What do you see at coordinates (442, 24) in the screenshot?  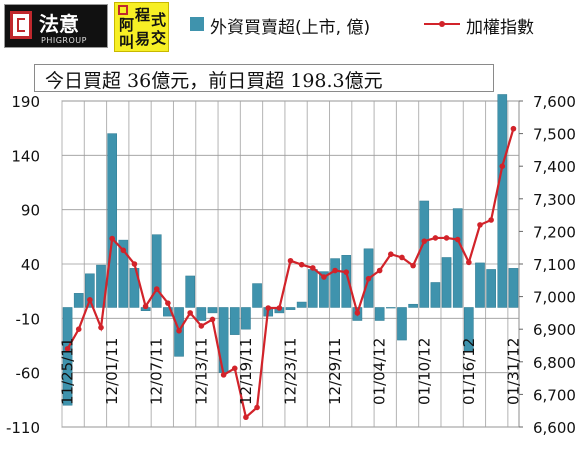 I see `legend-line-swatch` at bounding box center [442, 24].